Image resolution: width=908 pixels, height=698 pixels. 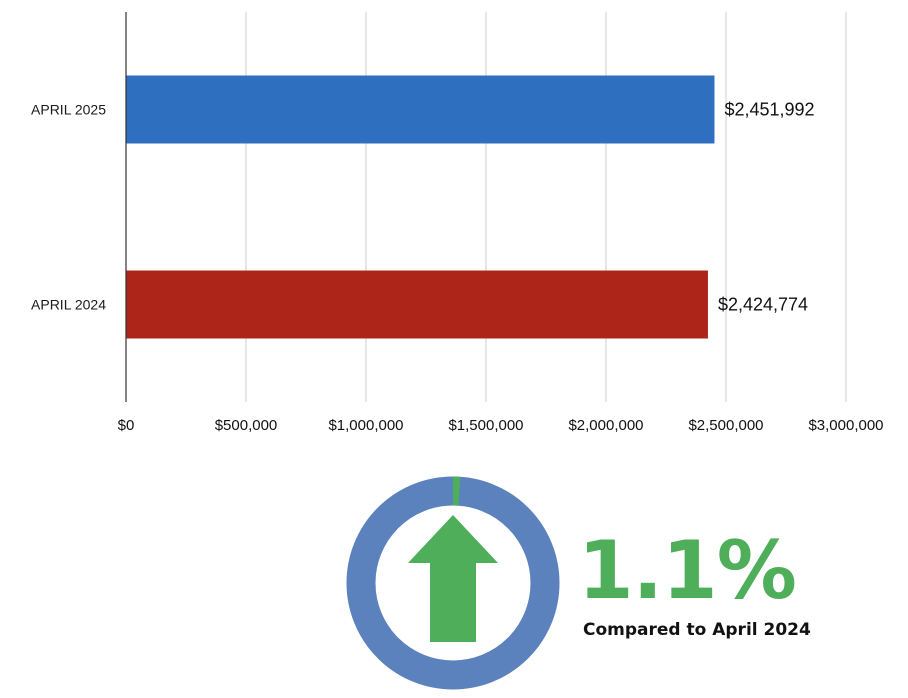 I want to click on change-caption: Compared to April 2024, so click(x=697, y=630).